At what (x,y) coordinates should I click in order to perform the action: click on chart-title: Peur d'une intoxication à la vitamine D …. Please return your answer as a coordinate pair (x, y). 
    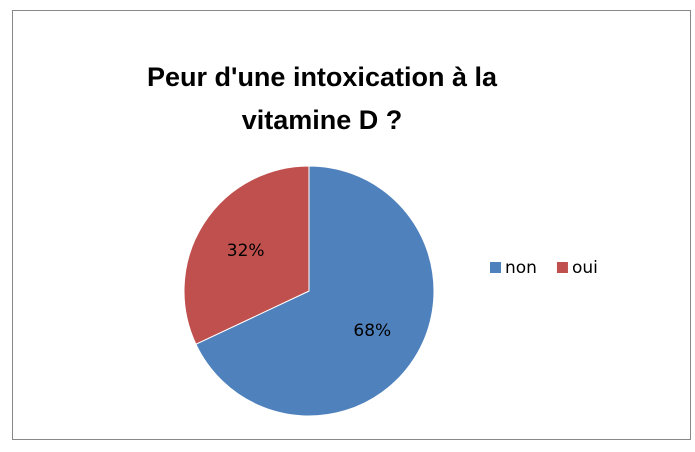
    Looking at the image, I should click on (322, 98).